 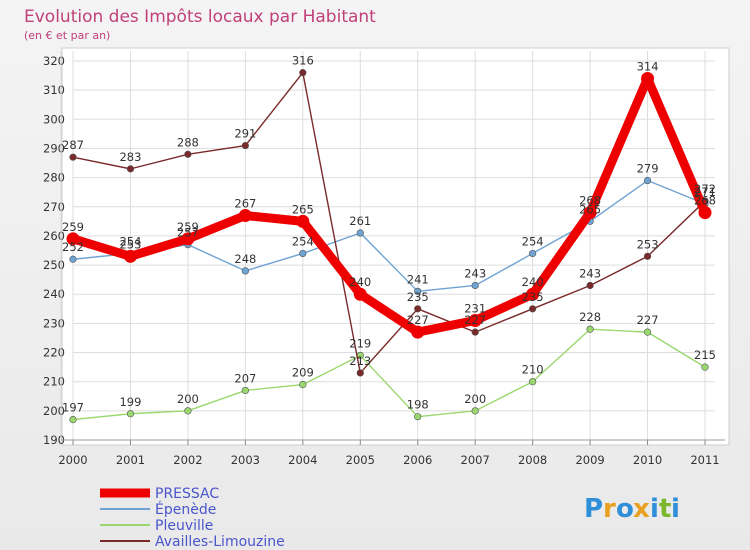 What do you see at coordinates (360, 221) in the screenshot?
I see `data-label: 261` at bounding box center [360, 221].